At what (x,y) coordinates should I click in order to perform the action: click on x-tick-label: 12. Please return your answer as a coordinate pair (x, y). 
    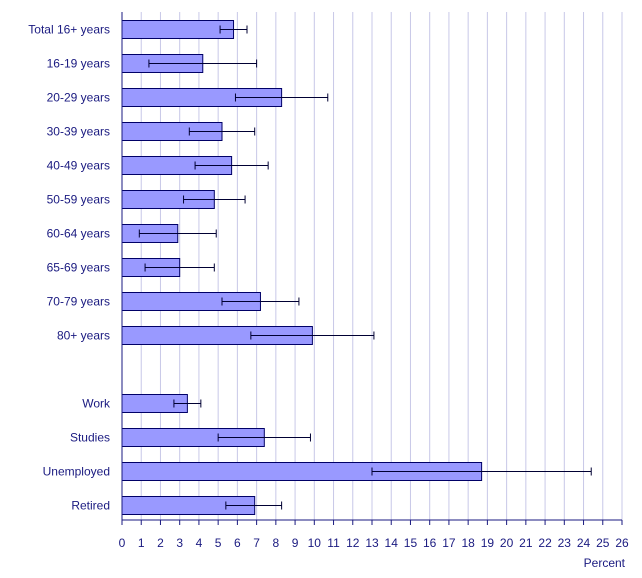
    Looking at the image, I should click on (353, 543).